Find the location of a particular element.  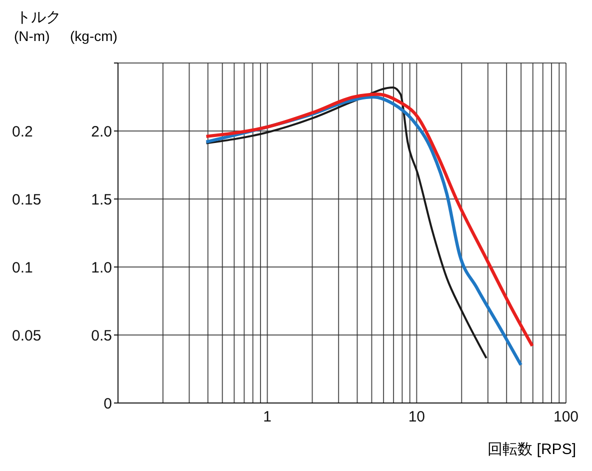

x-tick-label: 100 is located at coordinates (566, 417).